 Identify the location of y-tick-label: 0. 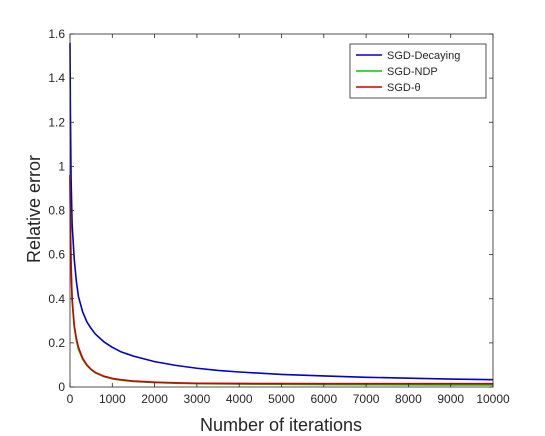
(61, 387).